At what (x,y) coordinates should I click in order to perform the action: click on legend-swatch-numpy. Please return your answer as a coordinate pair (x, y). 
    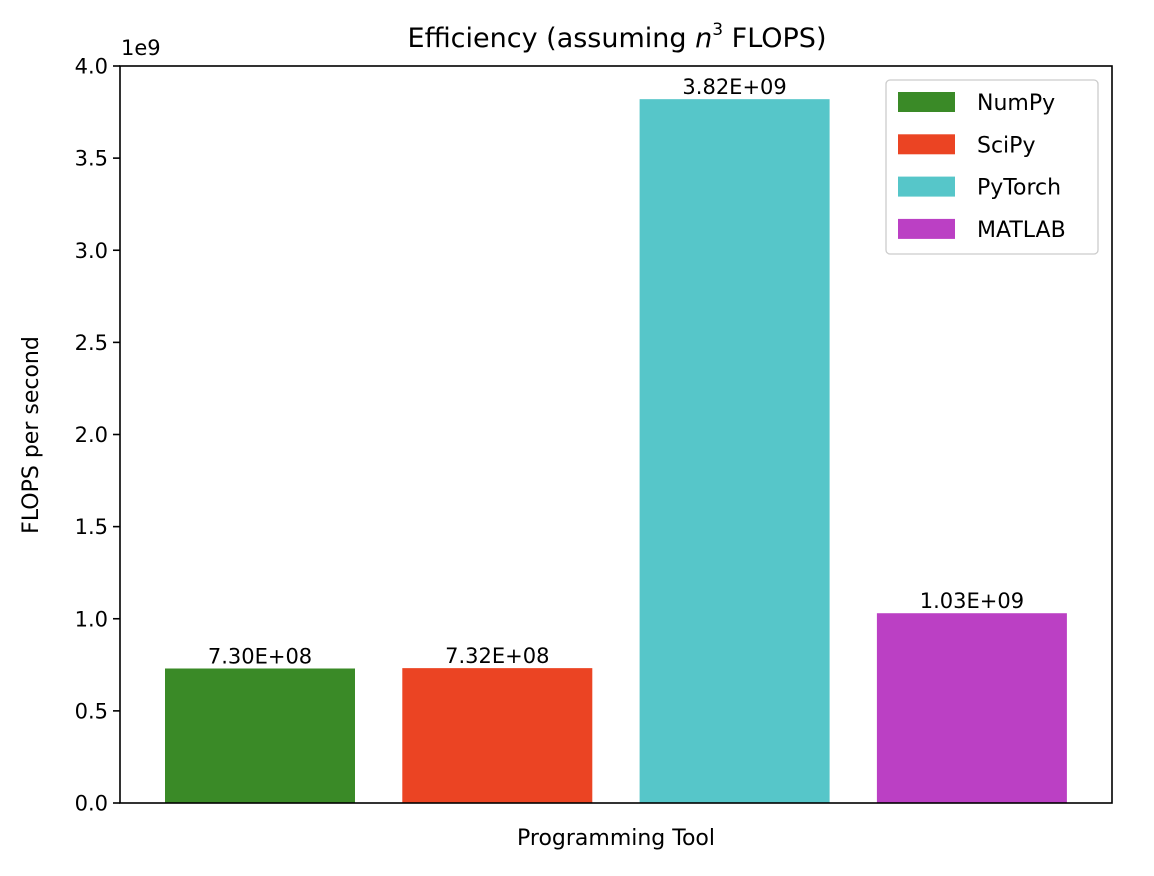
    Looking at the image, I should click on (926, 102).